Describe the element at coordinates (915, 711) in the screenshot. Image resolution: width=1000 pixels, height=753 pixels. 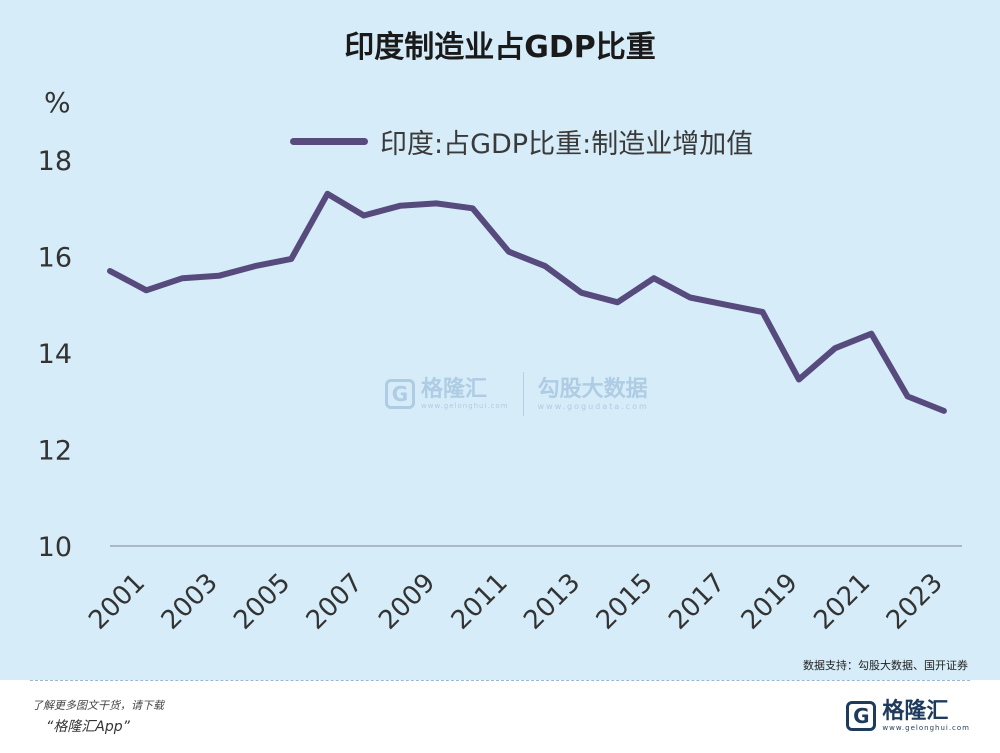
I see `footer-logo-name: 格隆汇` at that location.